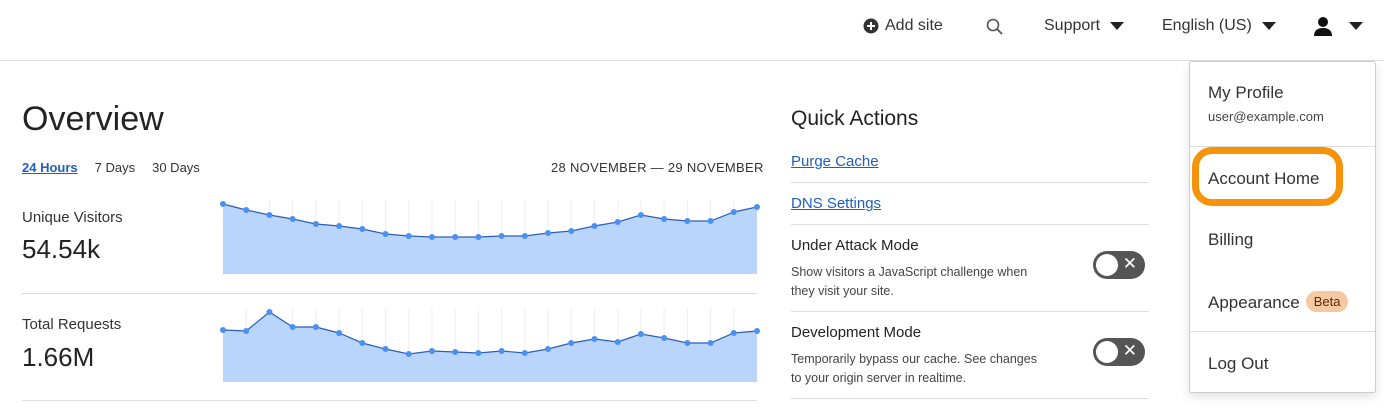  Describe the element at coordinates (1231, 239) in the screenshot. I see `menu-item-billing: Billing` at that location.